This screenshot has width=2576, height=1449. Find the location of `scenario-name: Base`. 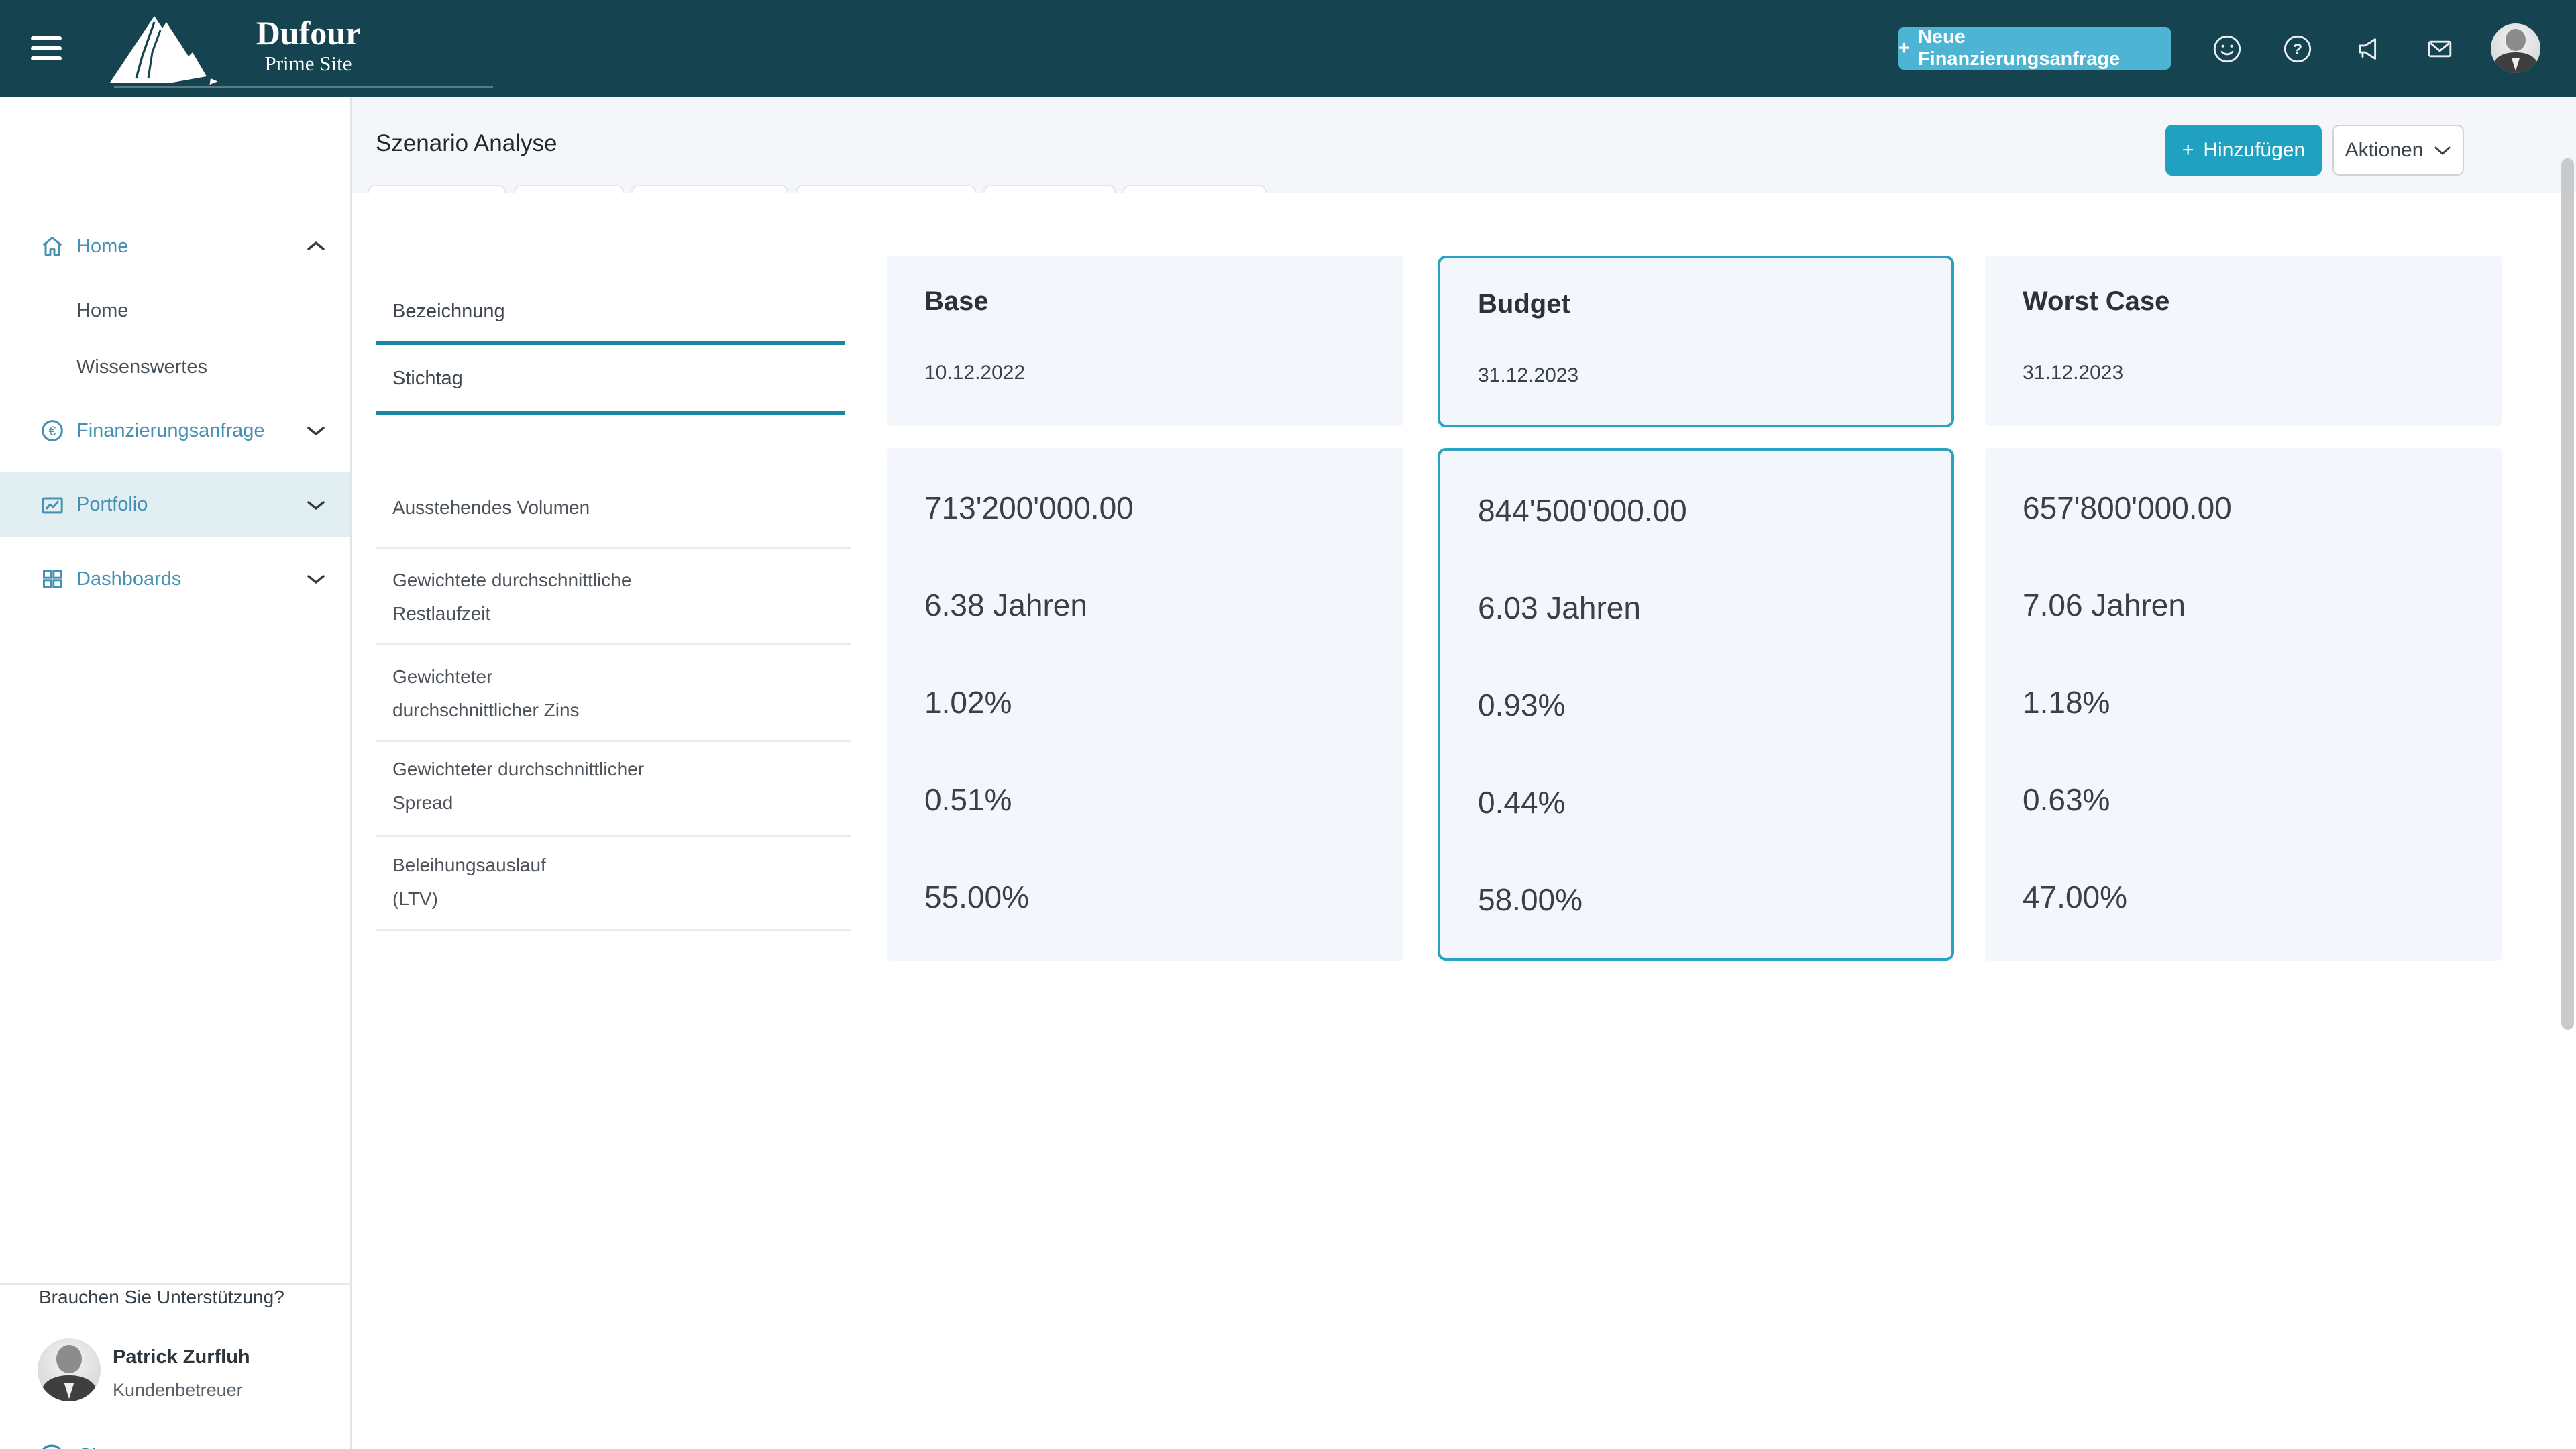

scenario-name: Base is located at coordinates (956, 301).